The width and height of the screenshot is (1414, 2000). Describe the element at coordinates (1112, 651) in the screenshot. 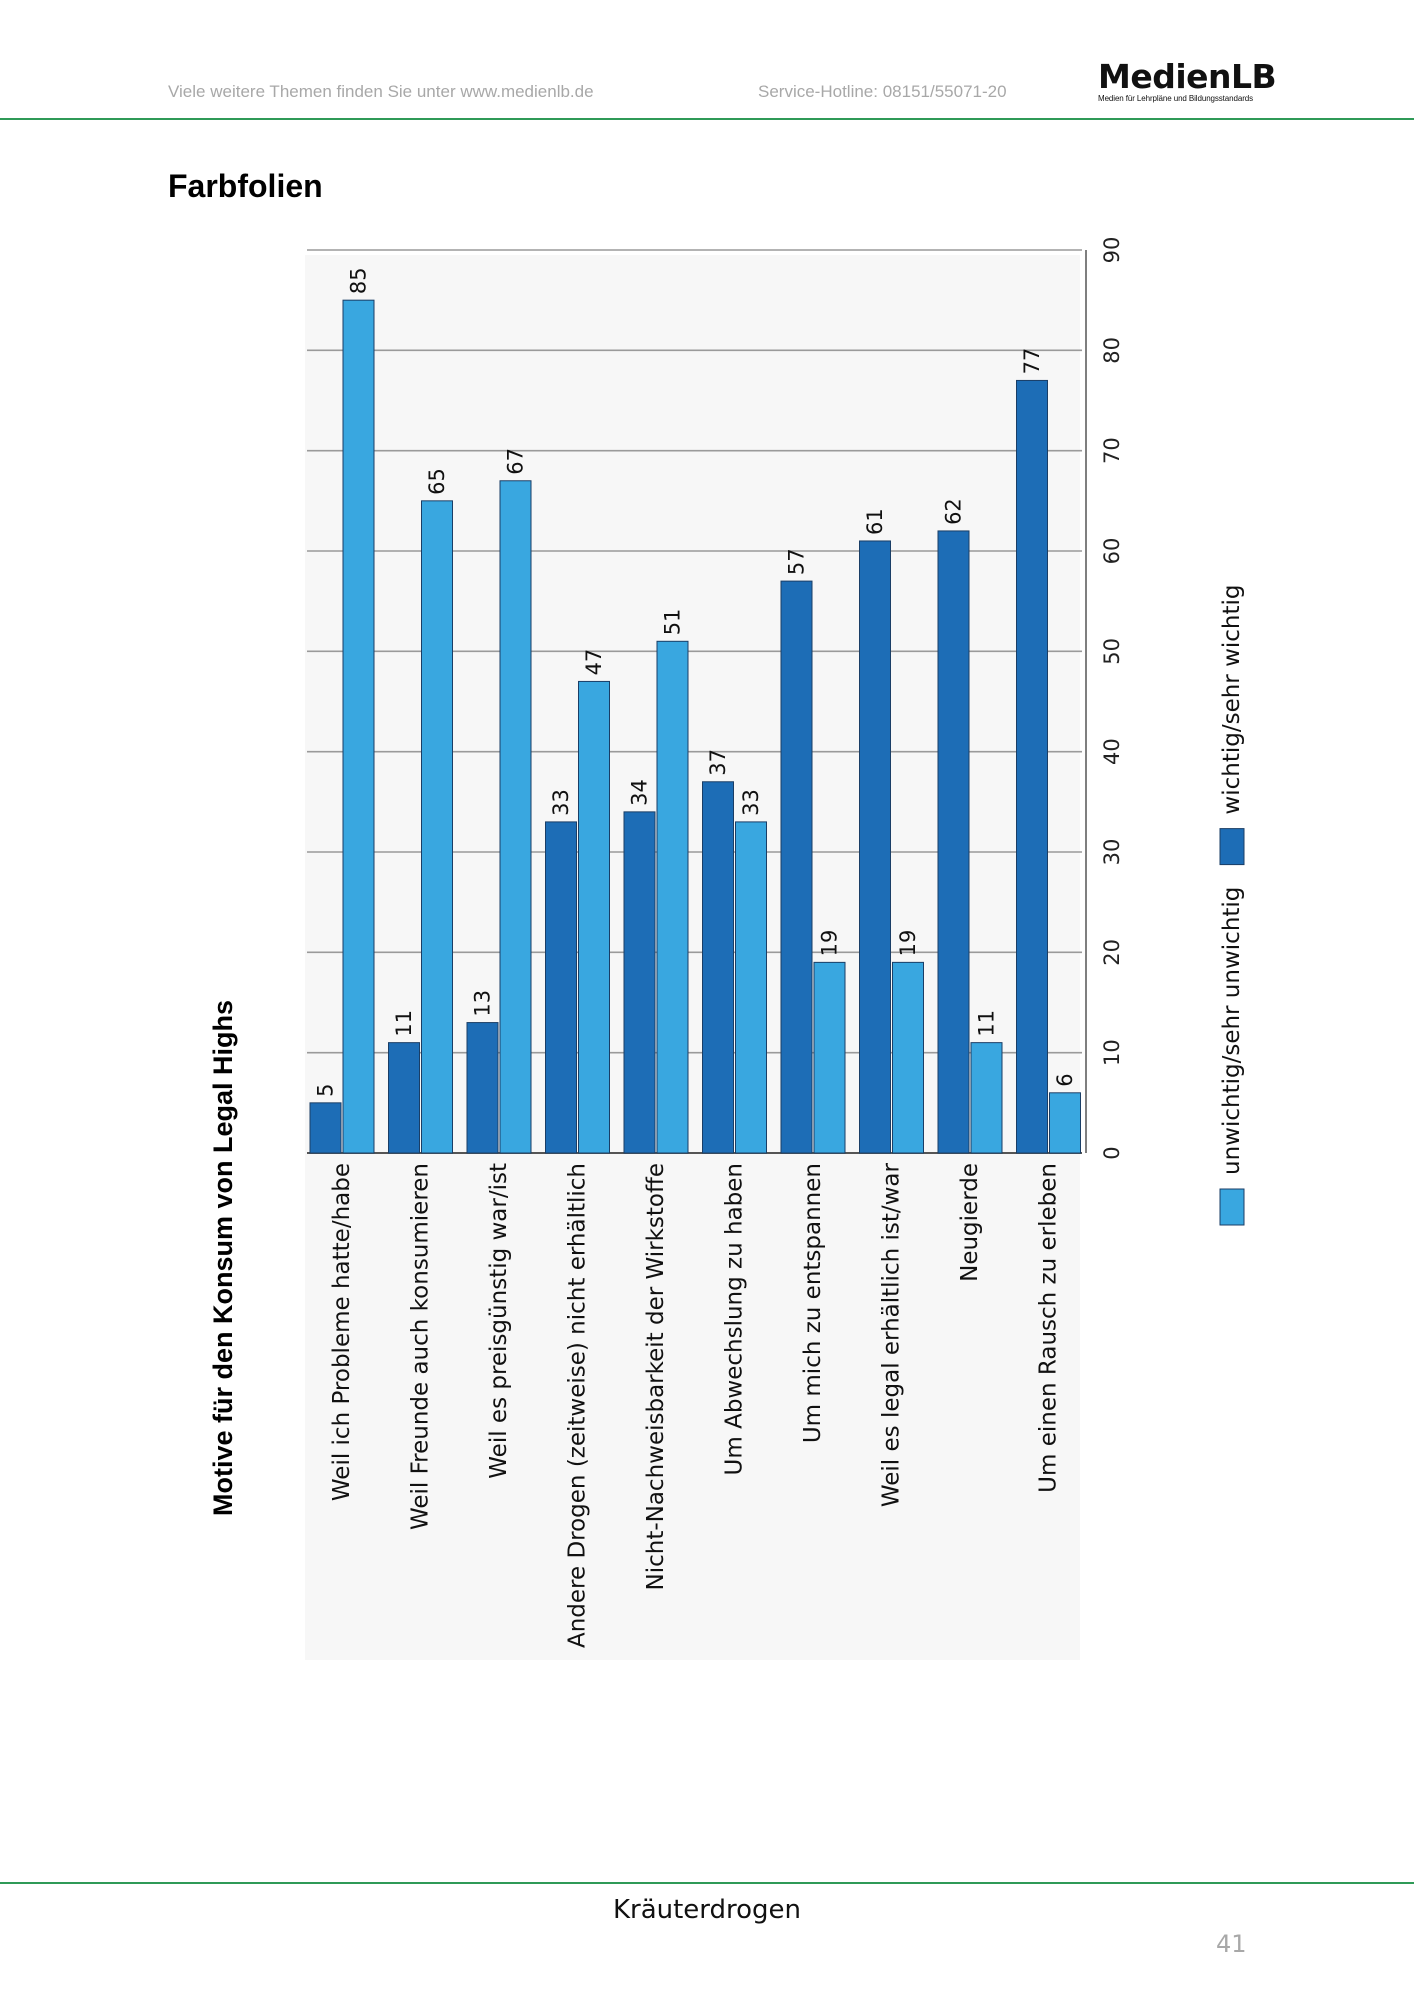

I see `y-tick-label: 50` at that location.